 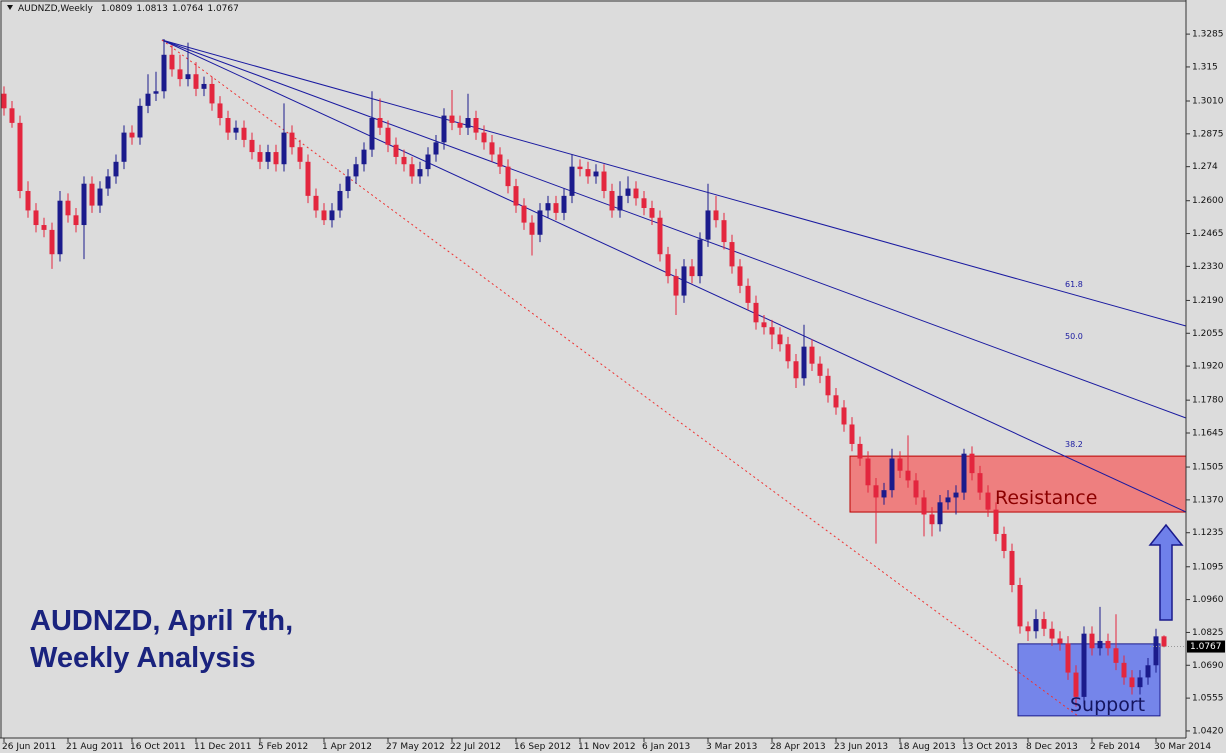 I want to click on x-tick-label: 11 Nov 2012, so click(x=607, y=747).